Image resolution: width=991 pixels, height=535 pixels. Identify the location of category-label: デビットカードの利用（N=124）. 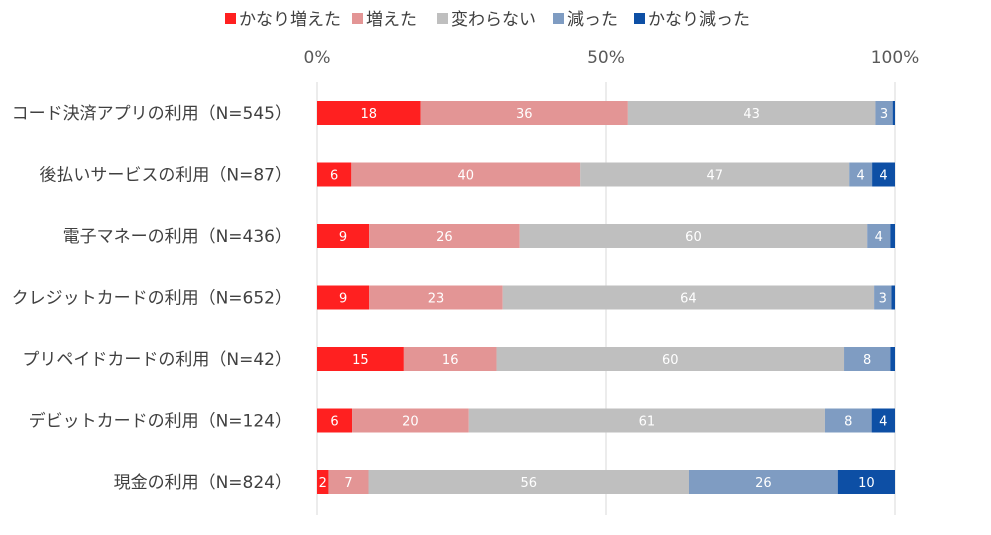
(160, 421).